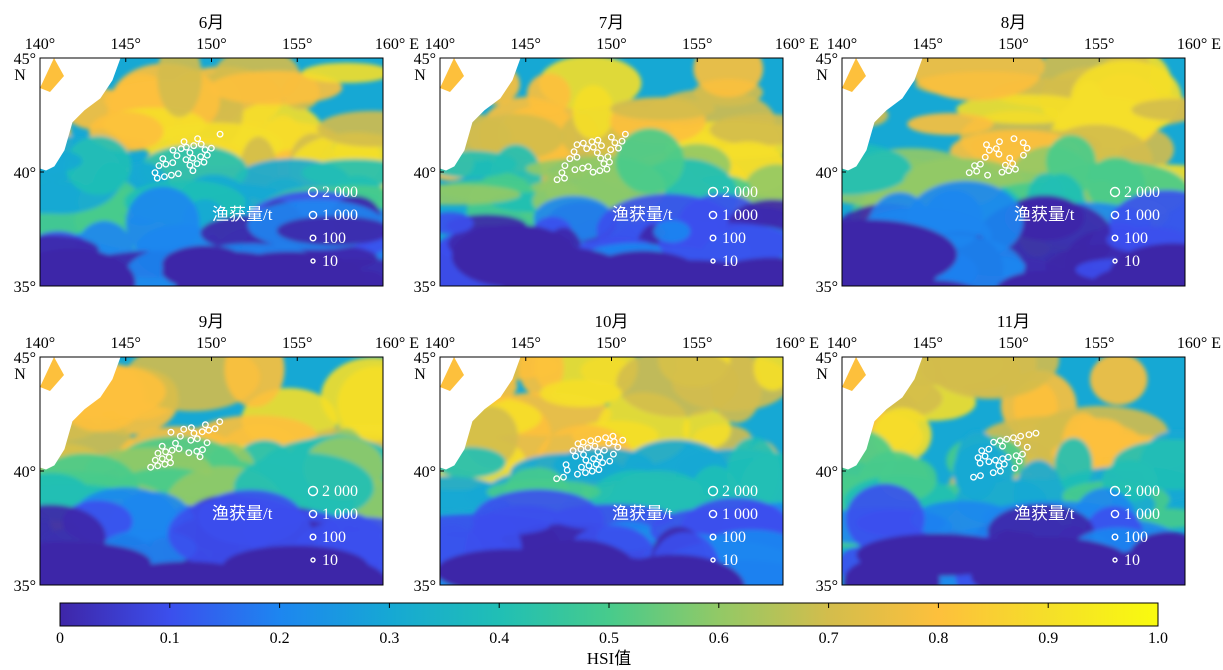 This screenshot has height=670, width=1223. I want to click on land-mass, so click(882, 413).